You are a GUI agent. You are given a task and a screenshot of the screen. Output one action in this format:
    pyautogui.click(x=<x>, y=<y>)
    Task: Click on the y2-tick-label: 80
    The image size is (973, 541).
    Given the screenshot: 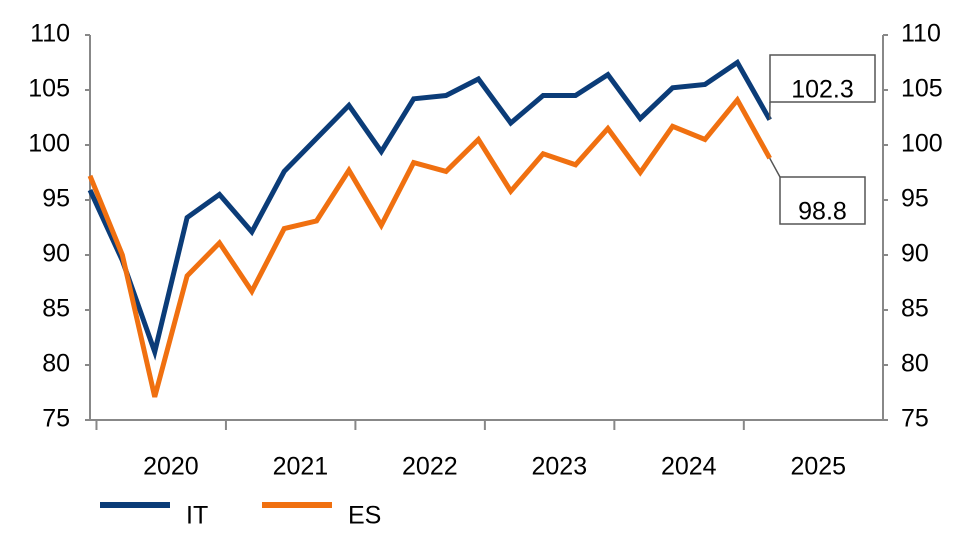 What is the action you would take?
    pyautogui.click(x=915, y=364)
    